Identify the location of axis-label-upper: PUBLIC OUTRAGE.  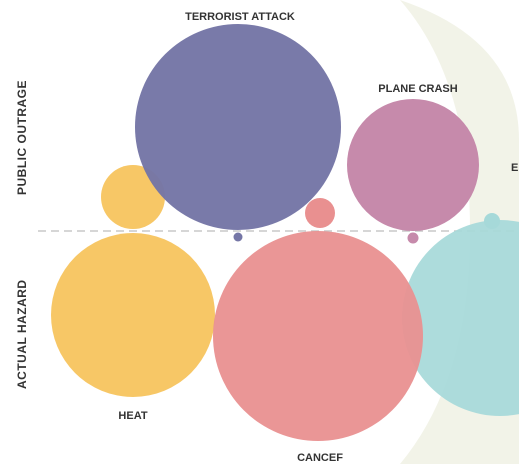
(22, 137).